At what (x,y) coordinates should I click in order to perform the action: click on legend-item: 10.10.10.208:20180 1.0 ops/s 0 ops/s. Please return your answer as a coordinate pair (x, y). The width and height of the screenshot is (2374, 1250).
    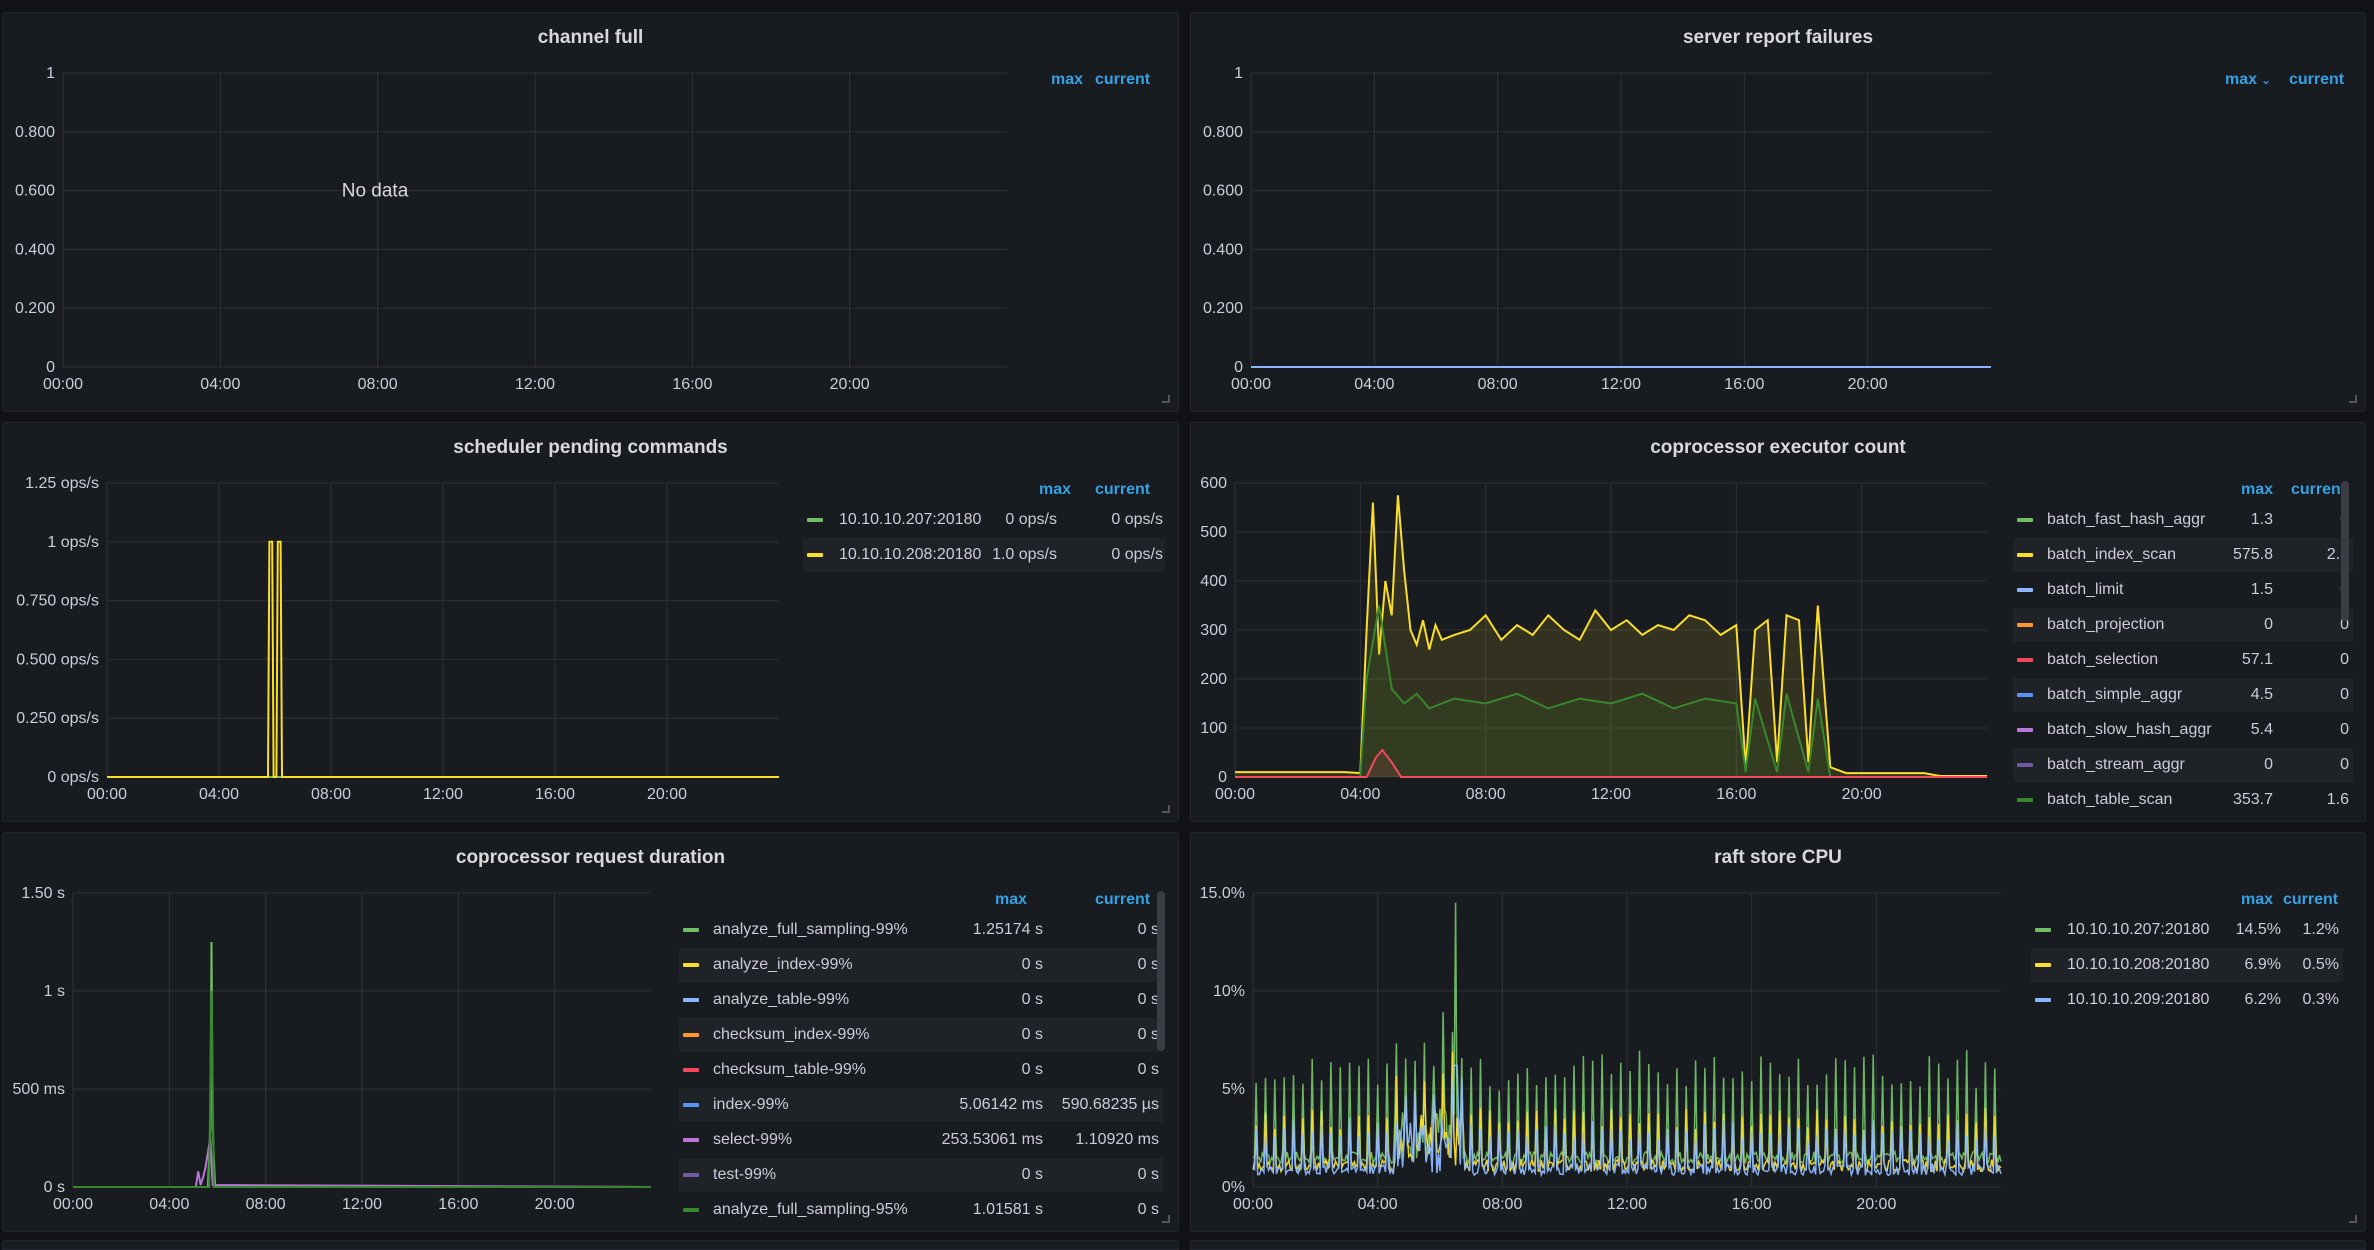
    Looking at the image, I should click on (984, 555).